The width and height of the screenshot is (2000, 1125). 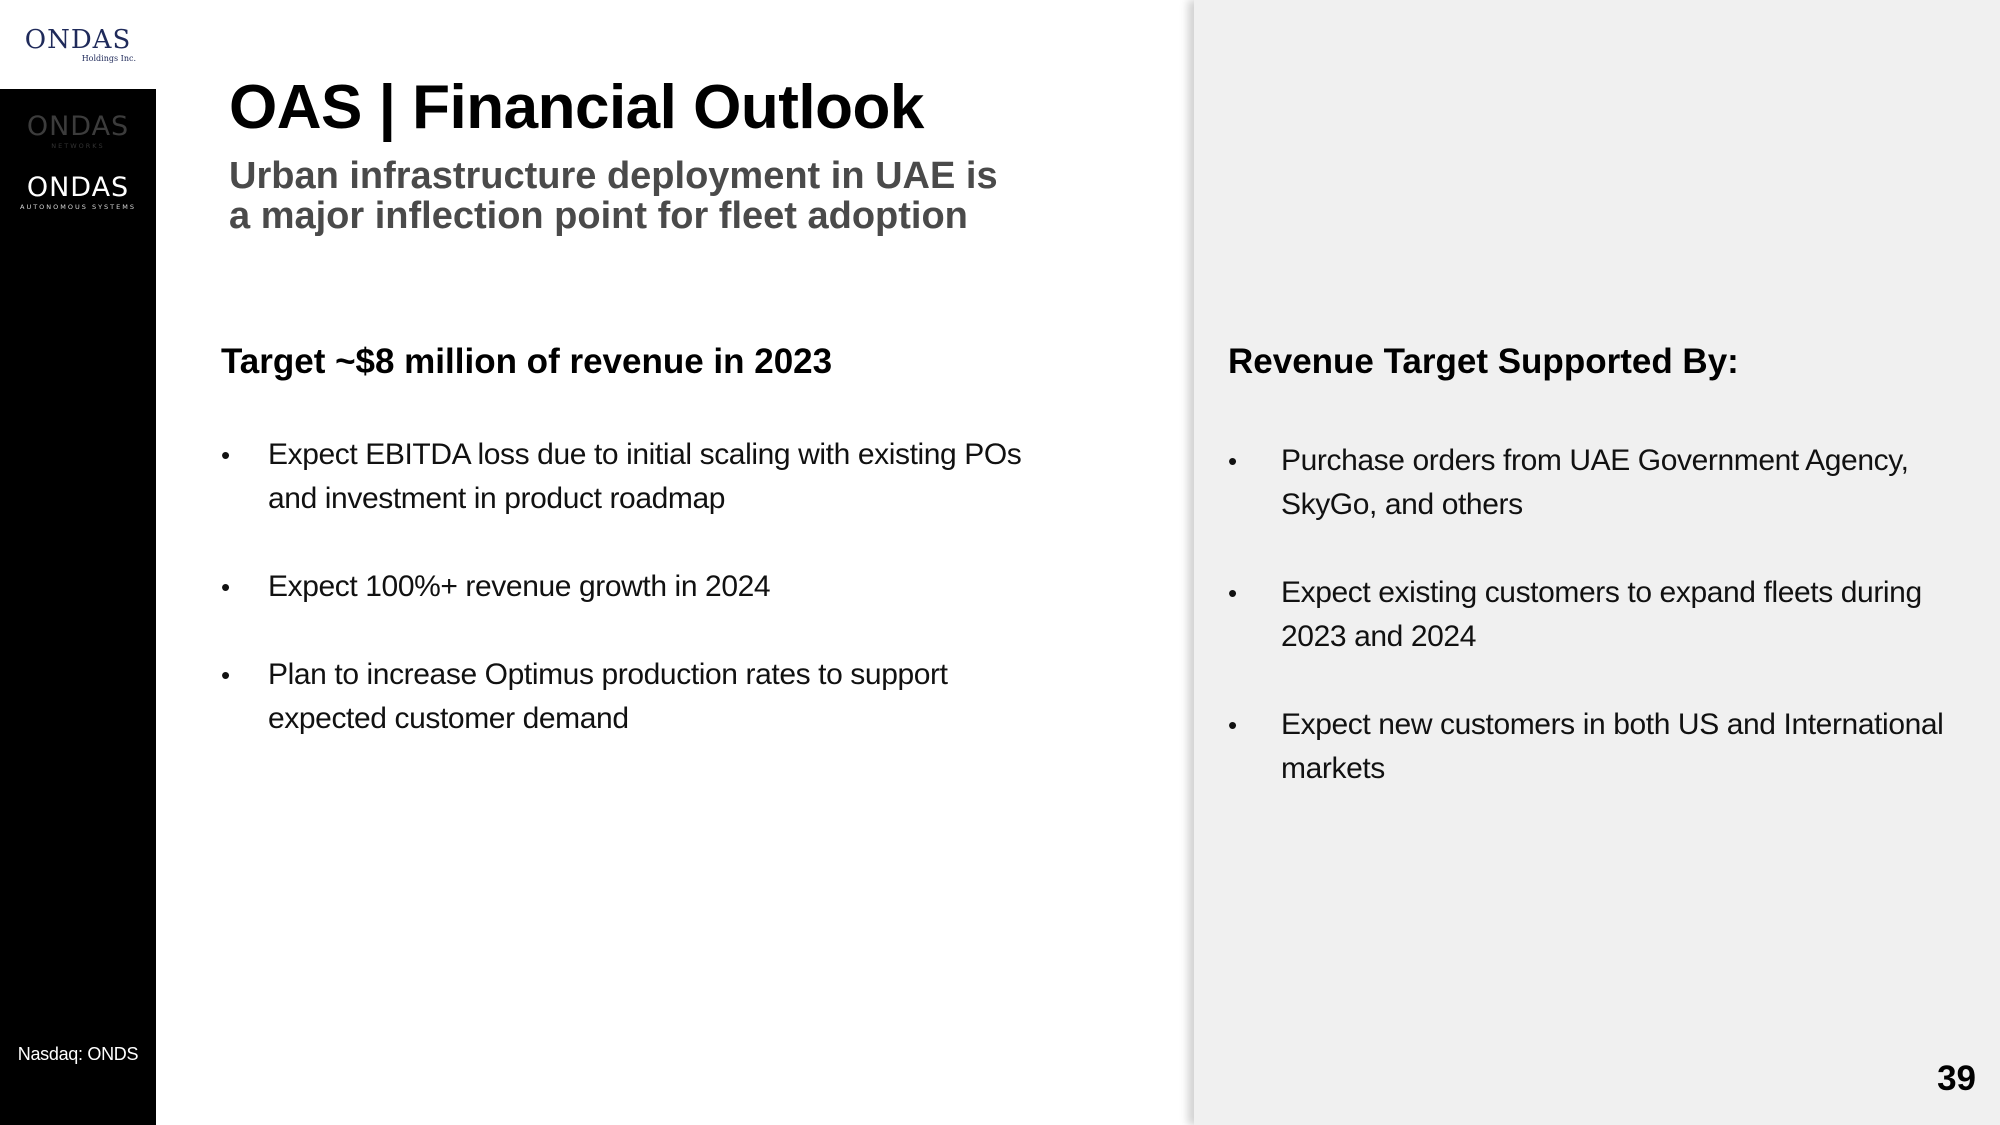 I want to click on page-number: 39, so click(x=1956, y=1078).